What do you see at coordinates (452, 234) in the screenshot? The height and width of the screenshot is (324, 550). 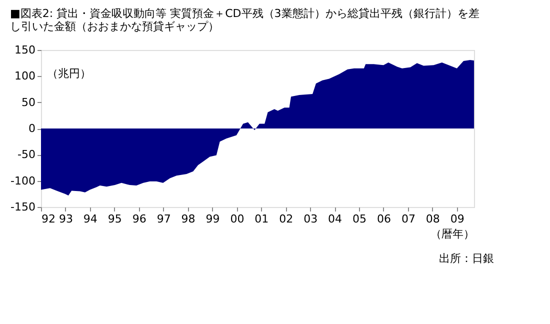 I see `x-axis-title: （暦年）` at bounding box center [452, 234].